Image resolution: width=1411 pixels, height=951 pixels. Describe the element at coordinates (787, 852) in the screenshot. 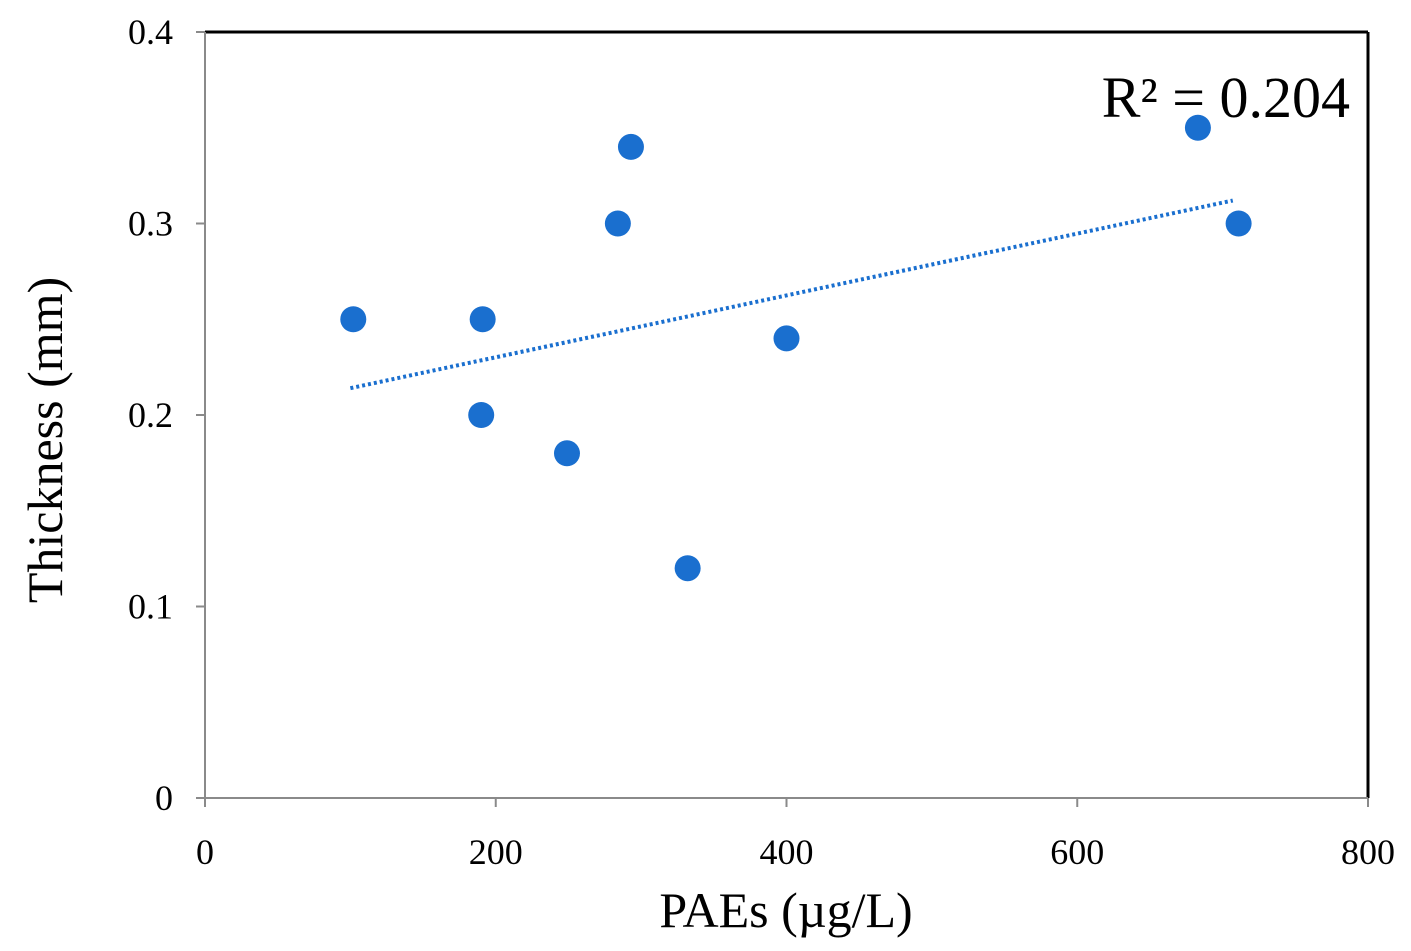

I see `x-tick-label: 400` at that location.